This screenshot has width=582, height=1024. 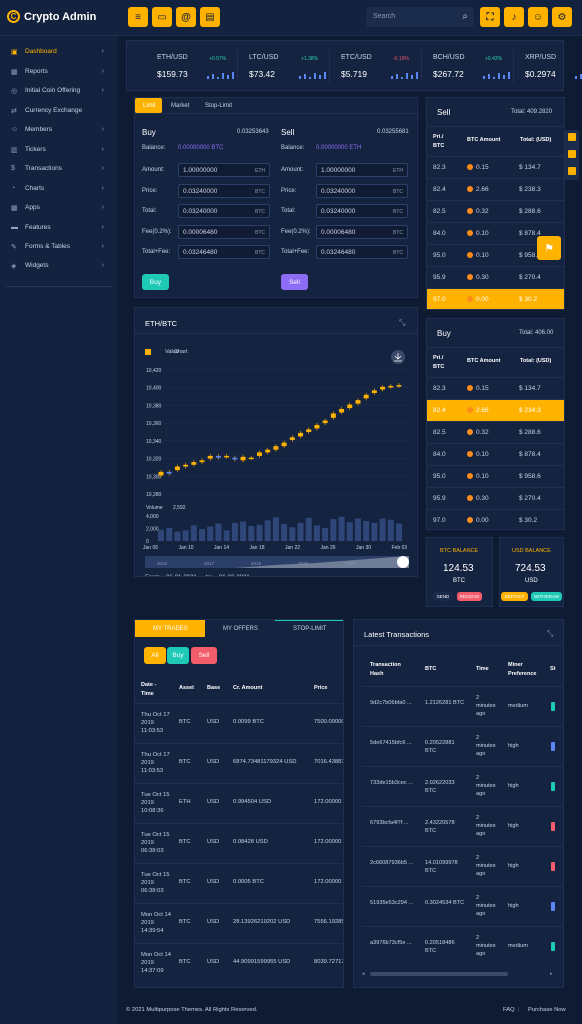 I want to click on volume-bar, so click(x=308, y=529).